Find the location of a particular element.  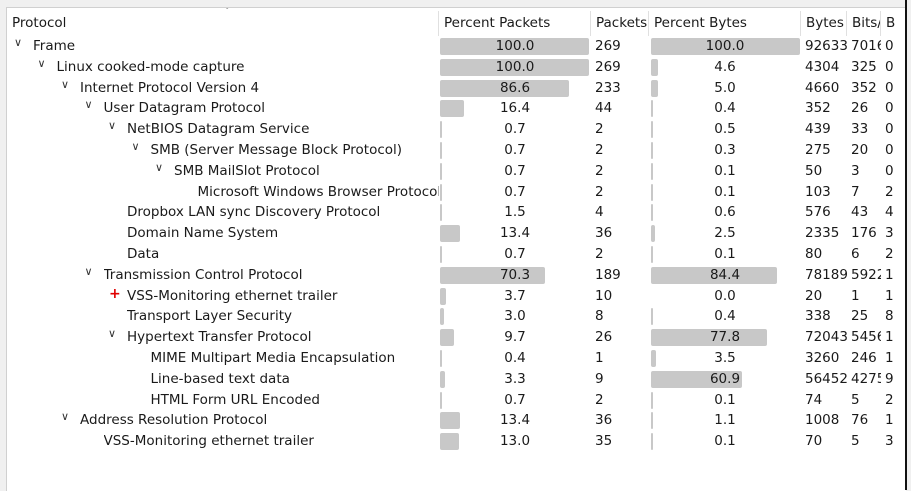

header-protocol: Protocol is located at coordinates (223, 23).